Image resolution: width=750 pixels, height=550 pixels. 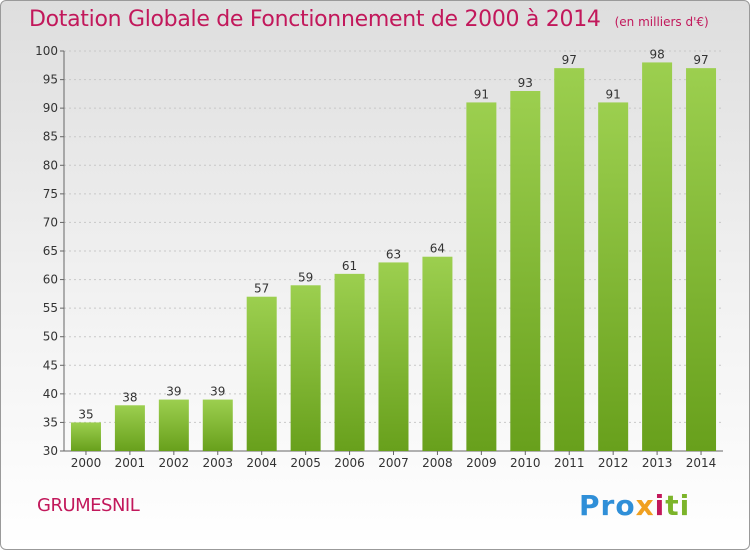 I want to click on x-tick-label: 2009, so click(x=481, y=463).